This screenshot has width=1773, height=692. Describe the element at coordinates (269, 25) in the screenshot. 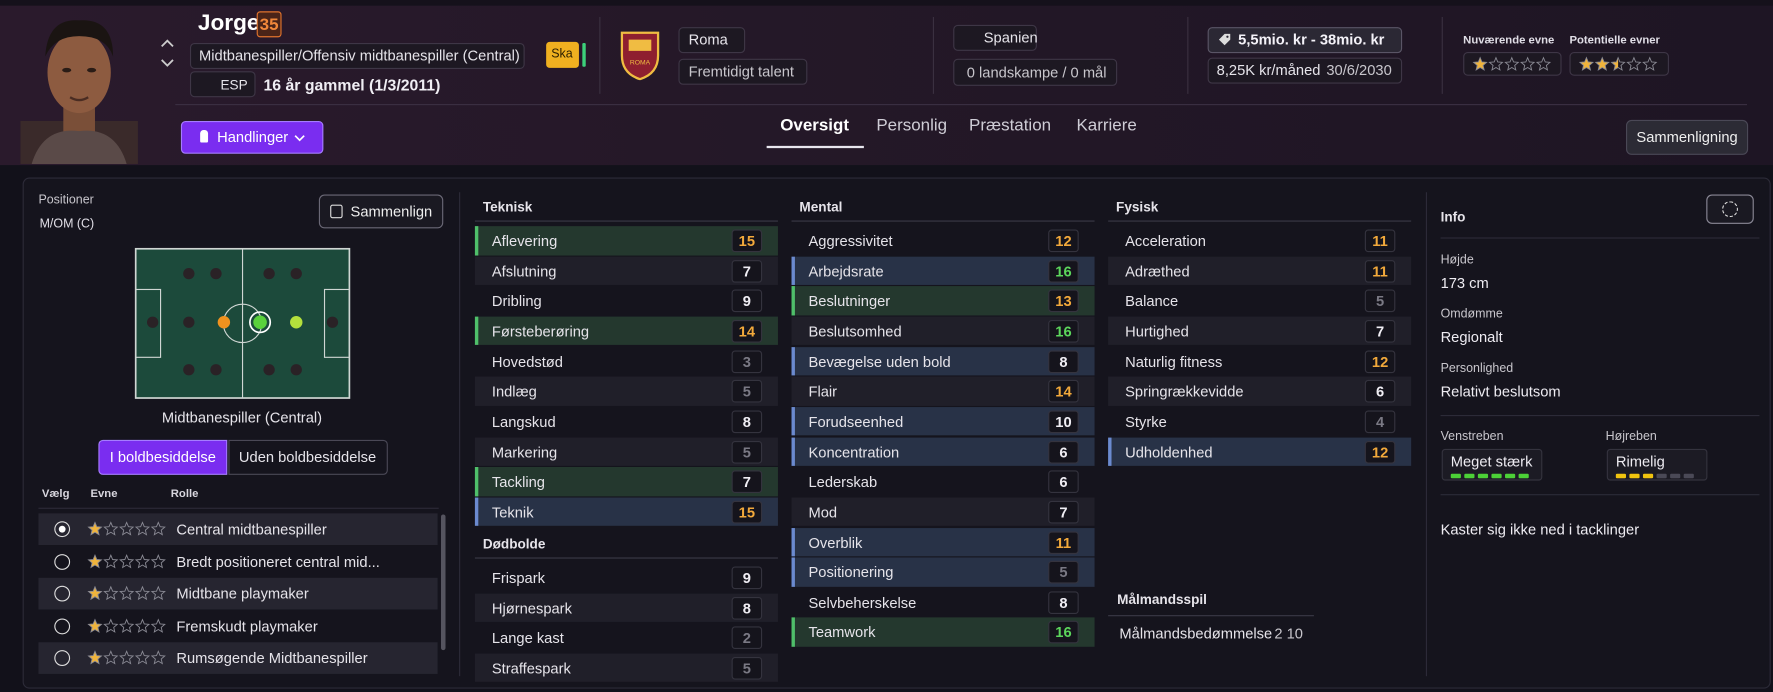

I see `rating: 35` at that location.